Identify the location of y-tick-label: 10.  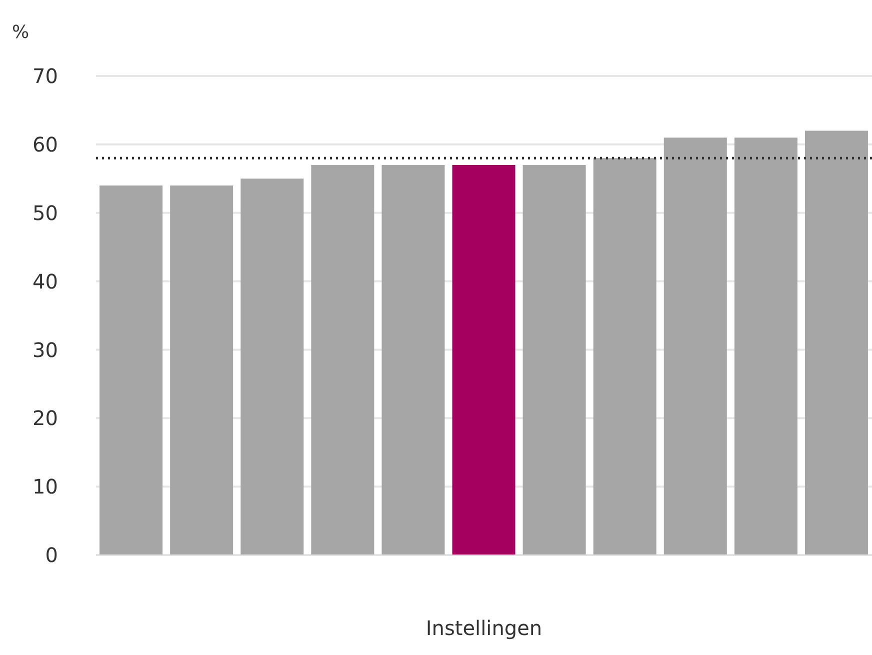
(45, 486).